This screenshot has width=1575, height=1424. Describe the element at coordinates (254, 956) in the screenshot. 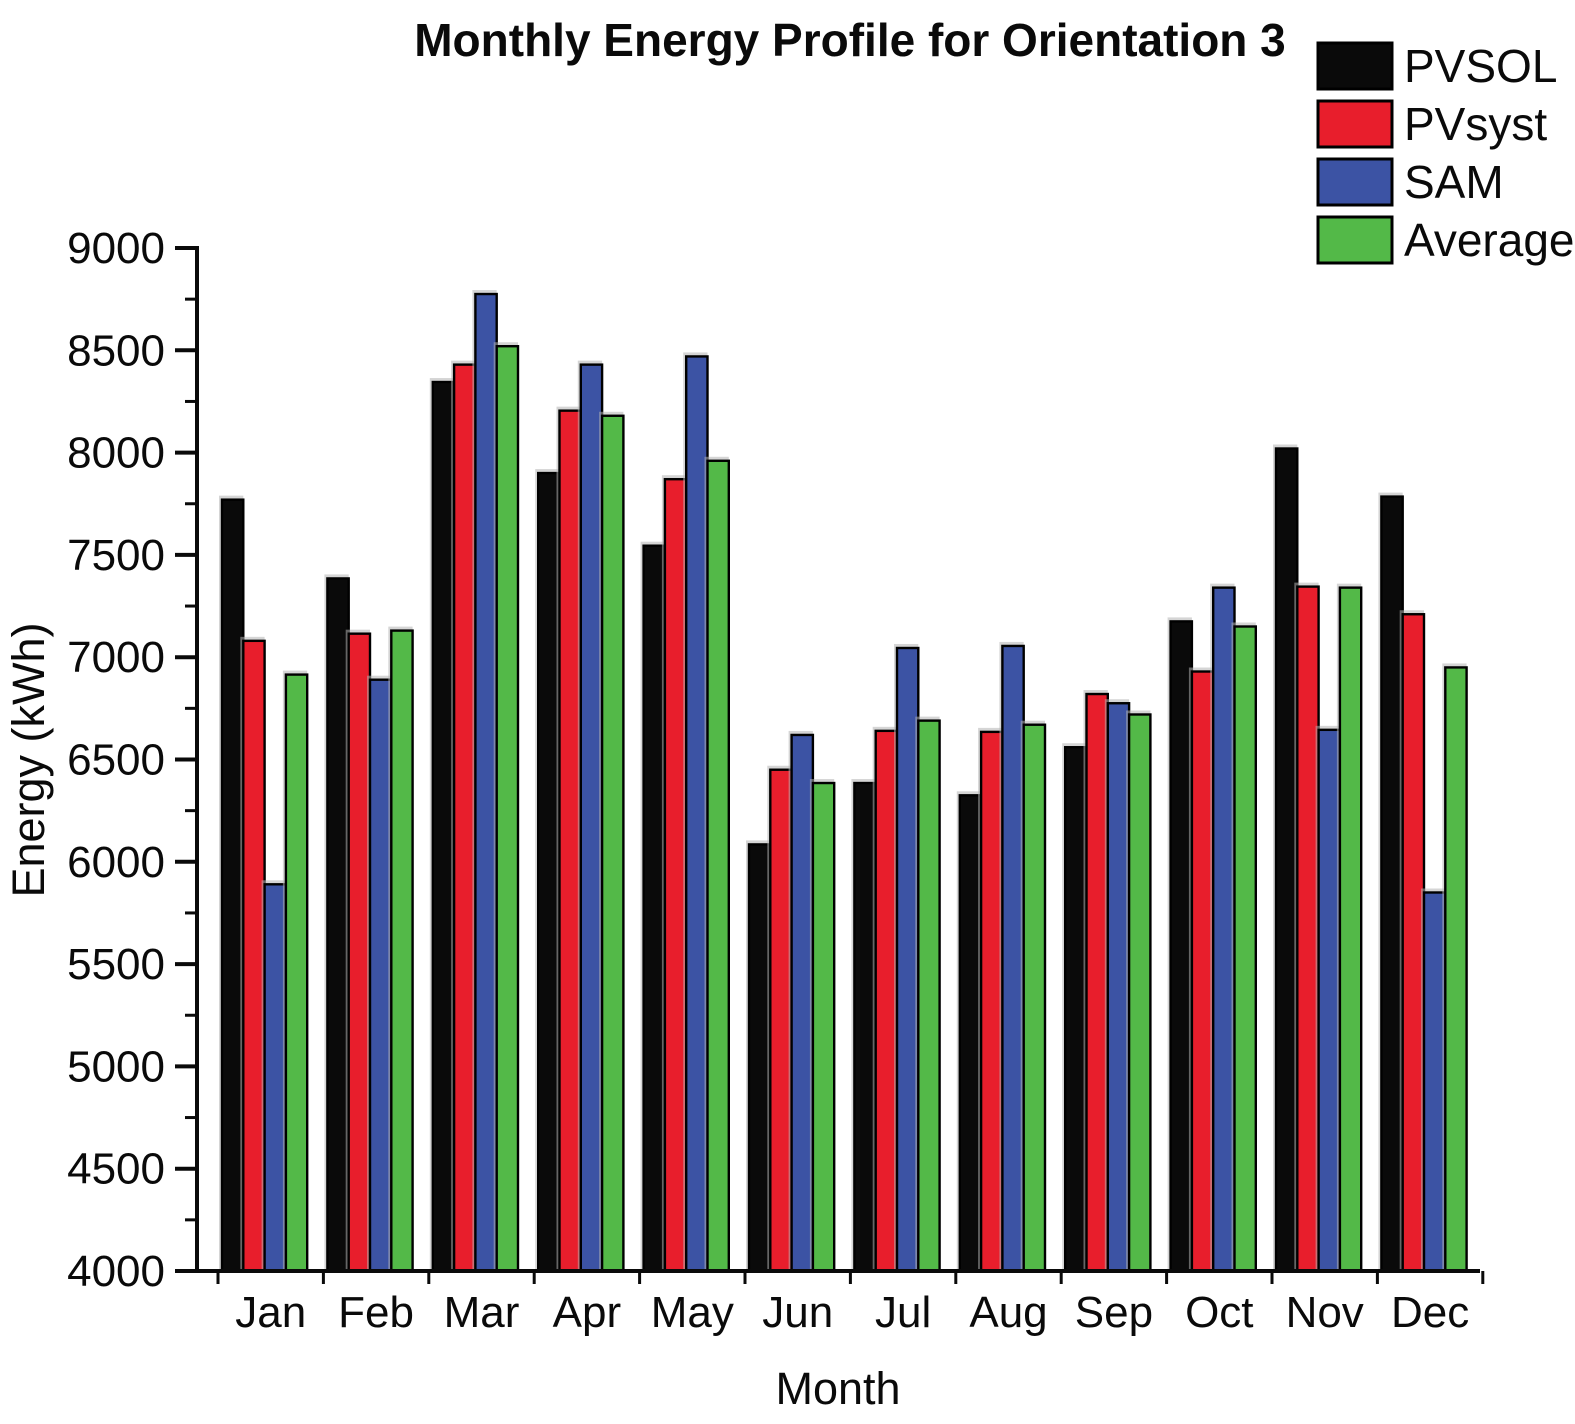

I see `bar-PVsyst-Jan` at that location.